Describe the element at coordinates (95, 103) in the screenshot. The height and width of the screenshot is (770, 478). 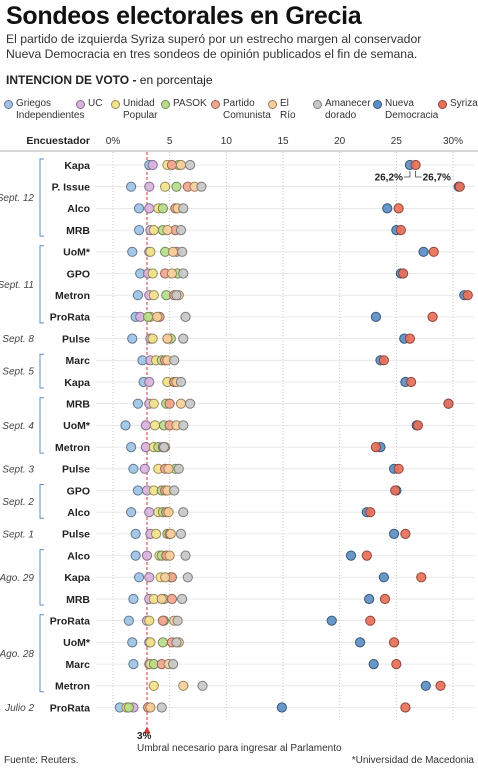
I see `legend-label: UC` at that location.